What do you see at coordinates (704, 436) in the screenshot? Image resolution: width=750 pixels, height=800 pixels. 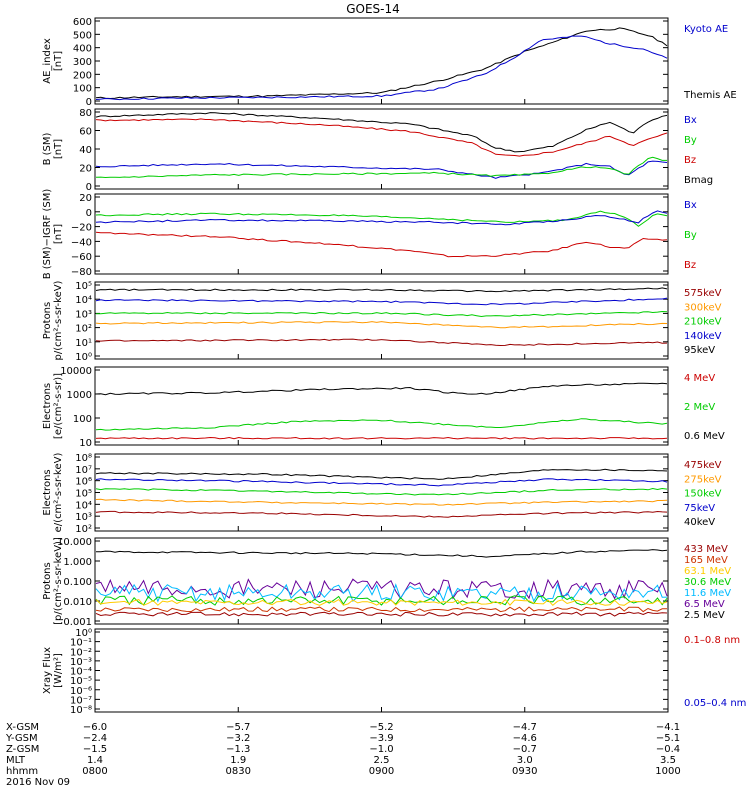 I see `legend-entry: 0.6 MeV` at bounding box center [704, 436].